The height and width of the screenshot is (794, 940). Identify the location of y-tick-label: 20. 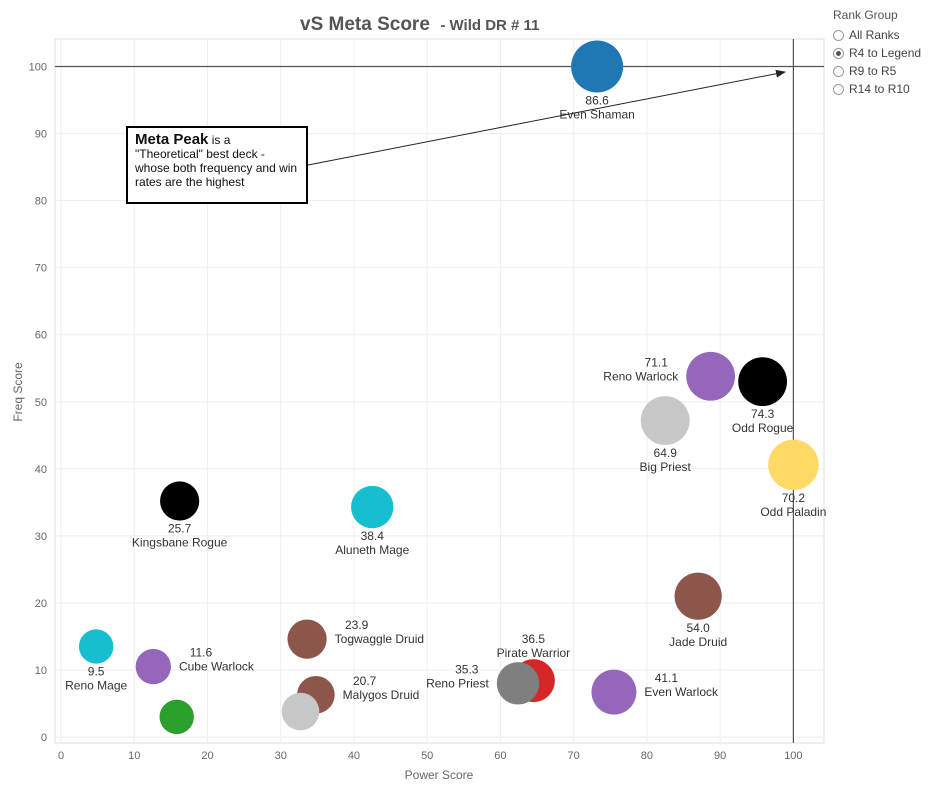
(41, 604).